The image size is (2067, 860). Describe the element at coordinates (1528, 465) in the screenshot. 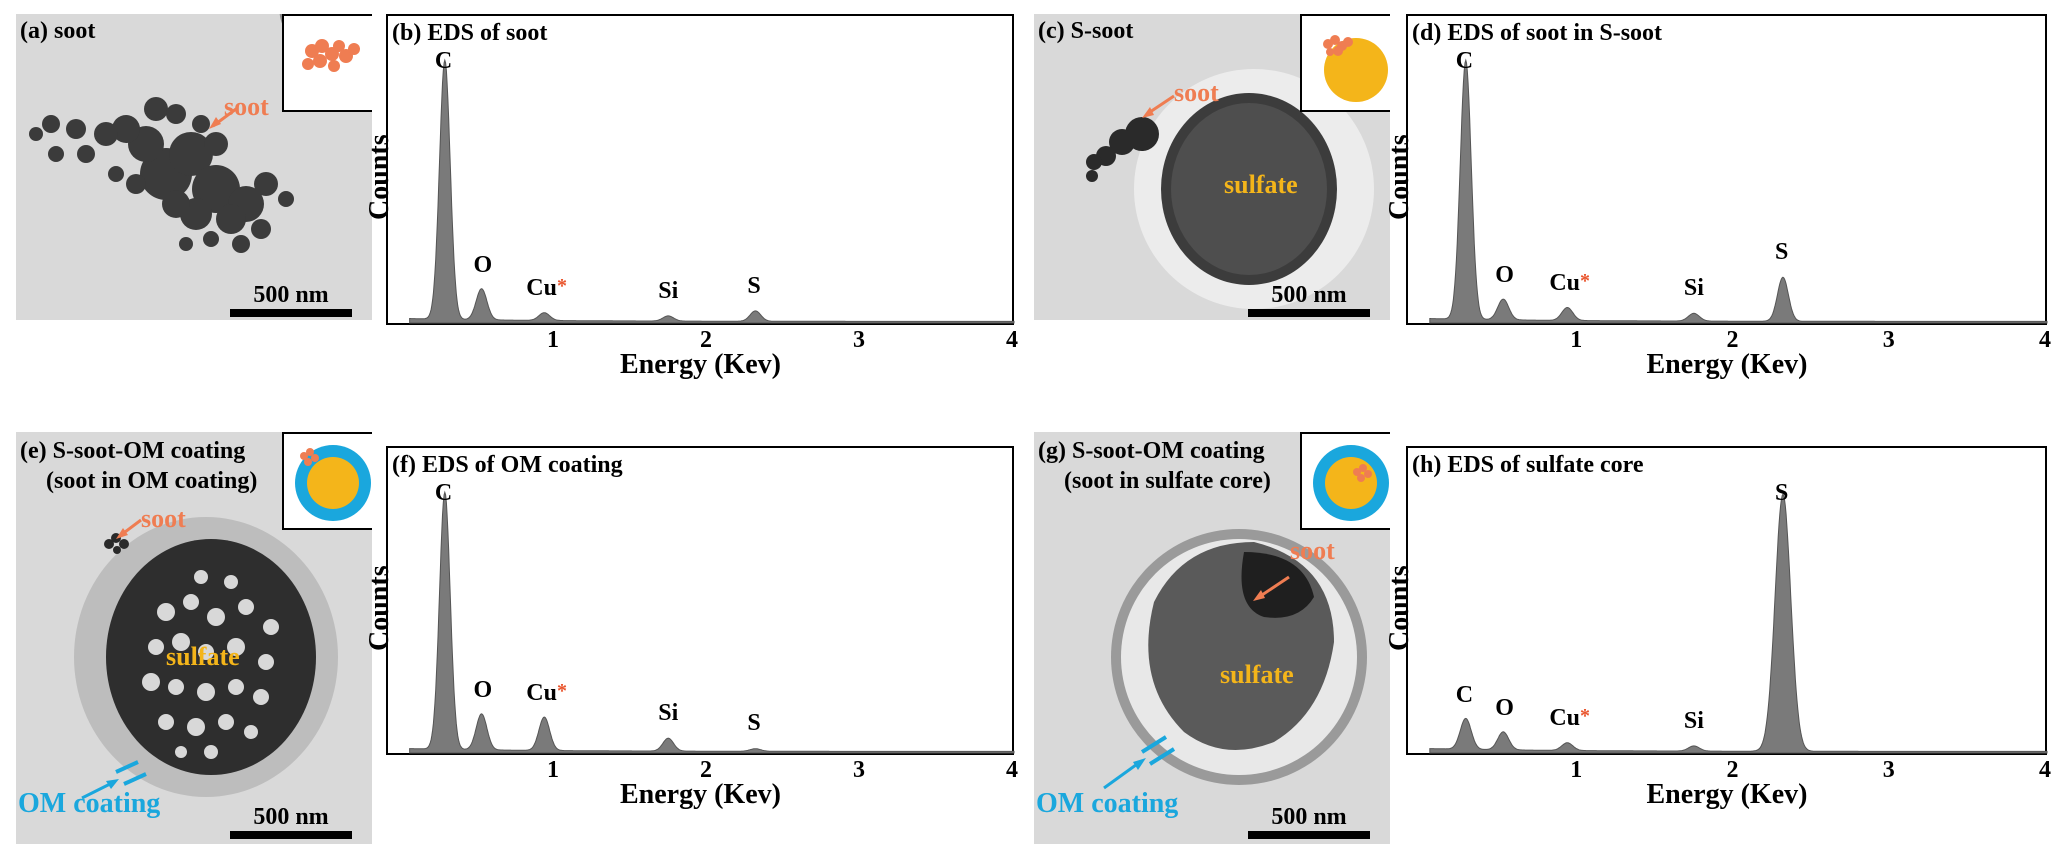

I see `chart-title: (h) EDS of sulfate core` at that location.